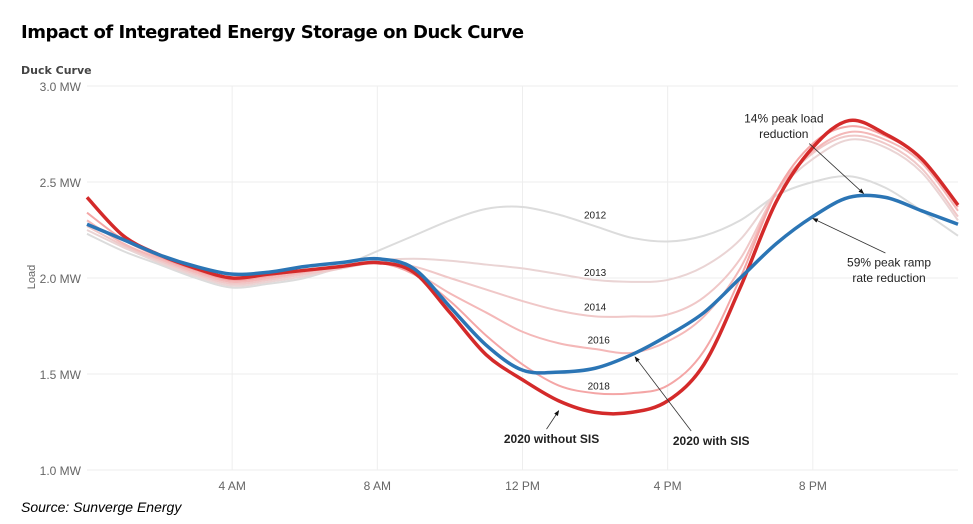 The height and width of the screenshot is (524, 973). What do you see at coordinates (61, 375) in the screenshot?
I see `y-tick-label: 1.5 MW` at bounding box center [61, 375].